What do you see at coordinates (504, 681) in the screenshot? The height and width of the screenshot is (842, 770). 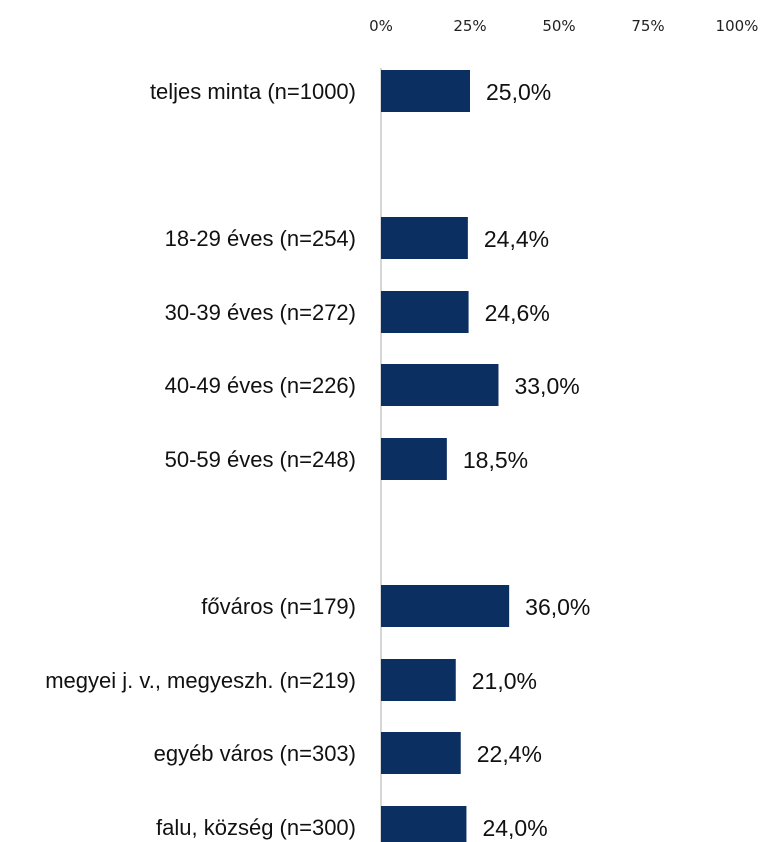 I see `value-label: 21,0%` at bounding box center [504, 681].